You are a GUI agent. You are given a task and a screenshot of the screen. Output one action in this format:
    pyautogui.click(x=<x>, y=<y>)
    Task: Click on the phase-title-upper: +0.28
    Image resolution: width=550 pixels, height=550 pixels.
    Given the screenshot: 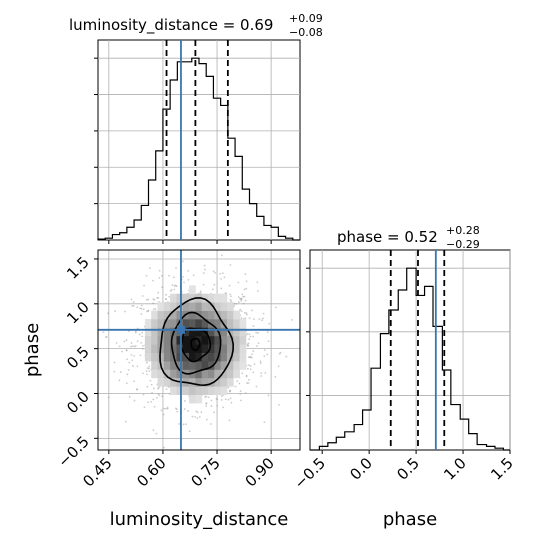 What is the action you would take?
    pyautogui.click(x=463, y=230)
    